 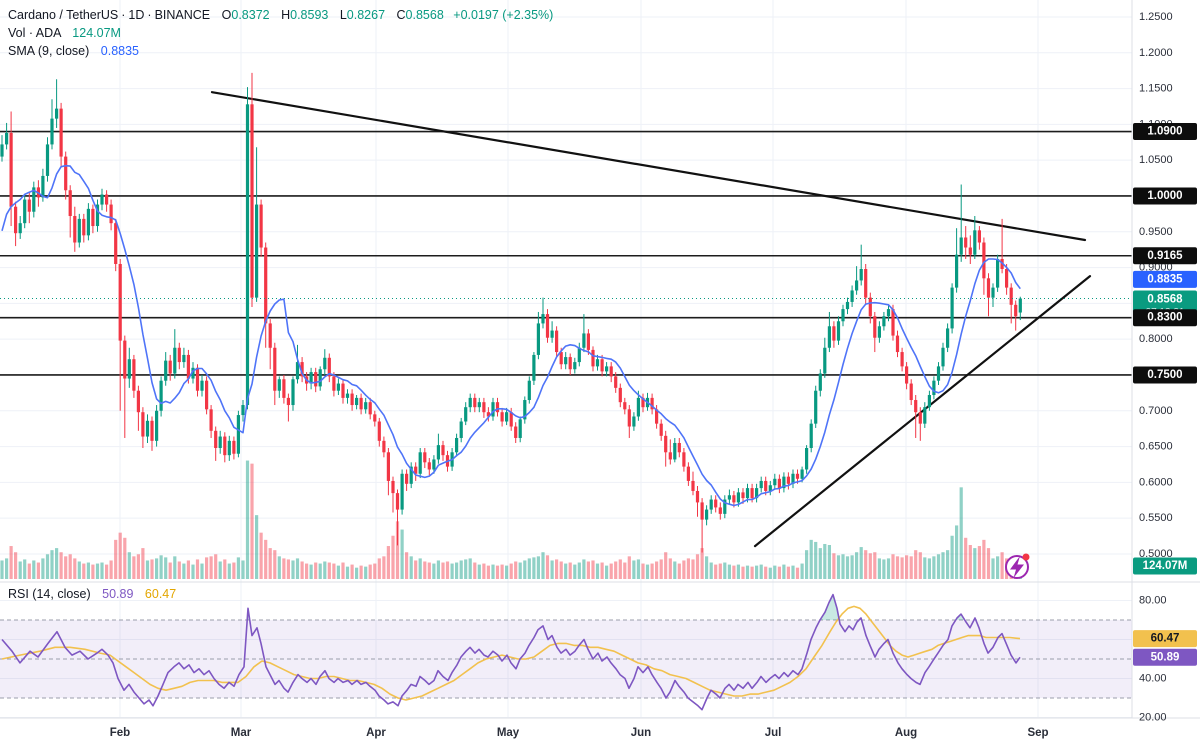 What do you see at coordinates (1166, 359) in the screenshot?
I see `price-axis` at bounding box center [1166, 359].